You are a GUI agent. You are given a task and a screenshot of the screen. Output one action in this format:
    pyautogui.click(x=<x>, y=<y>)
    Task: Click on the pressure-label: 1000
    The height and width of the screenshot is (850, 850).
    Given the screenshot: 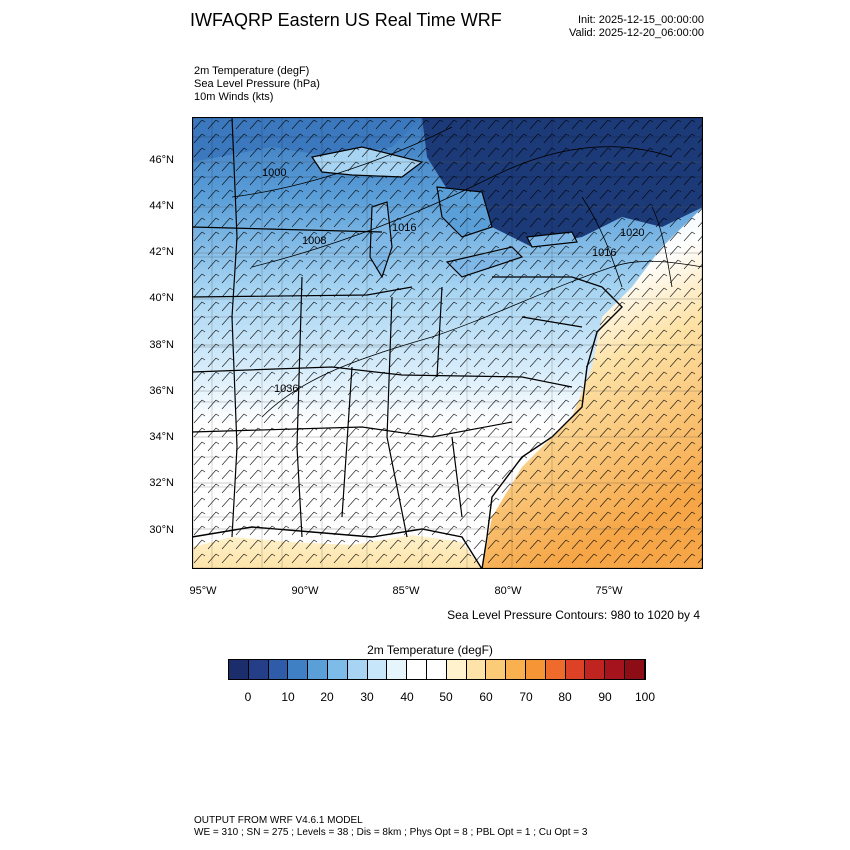 What is the action you would take?
    pyautogui.click(x=274, y=173)
    